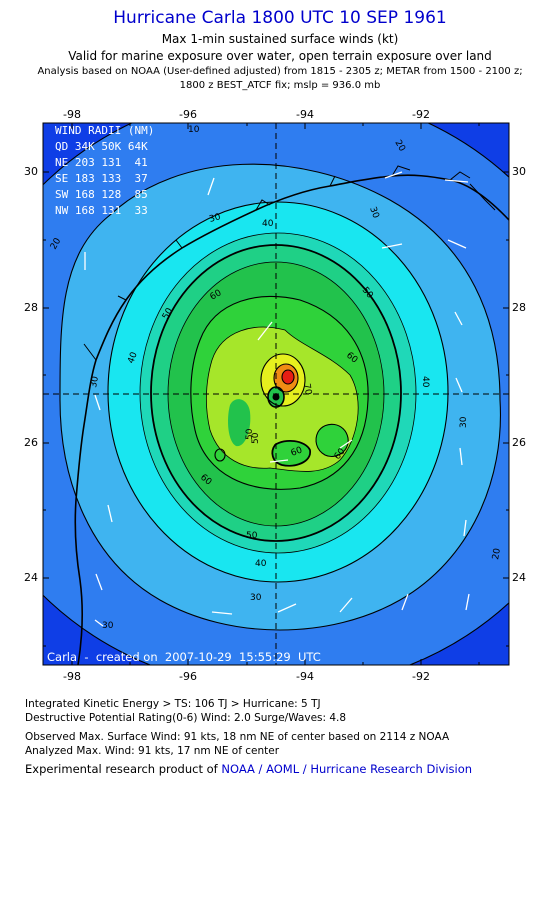  I want to click on contour-pocket-east, so click(332, 440).